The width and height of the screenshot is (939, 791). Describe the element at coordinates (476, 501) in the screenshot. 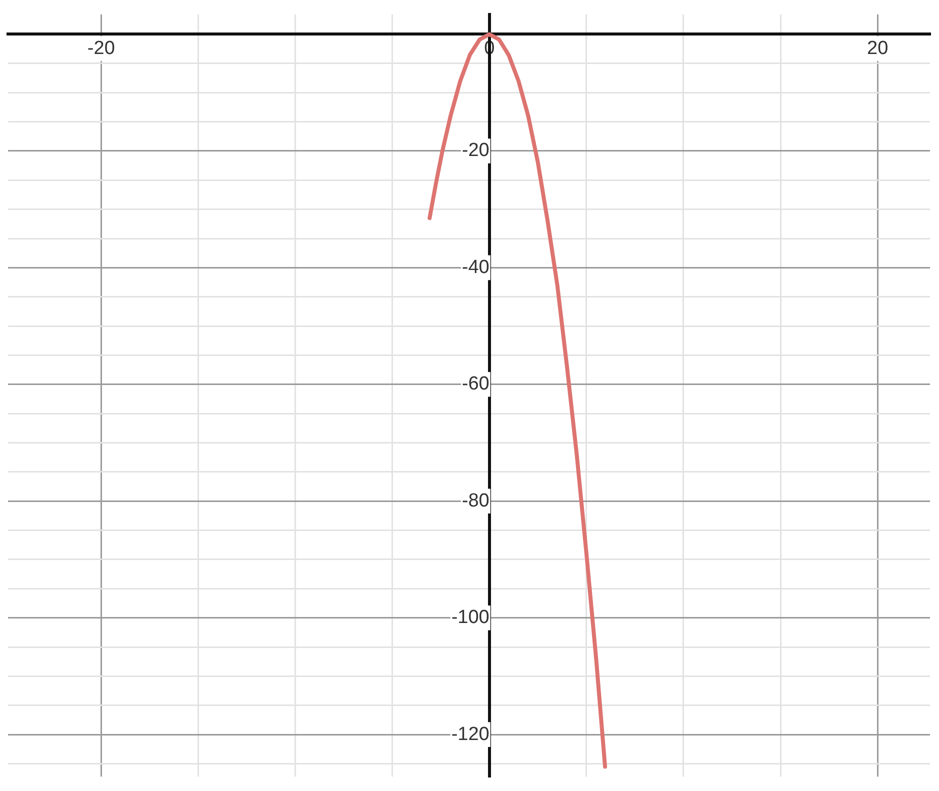

I see `y-tick-label: -80` at that location.